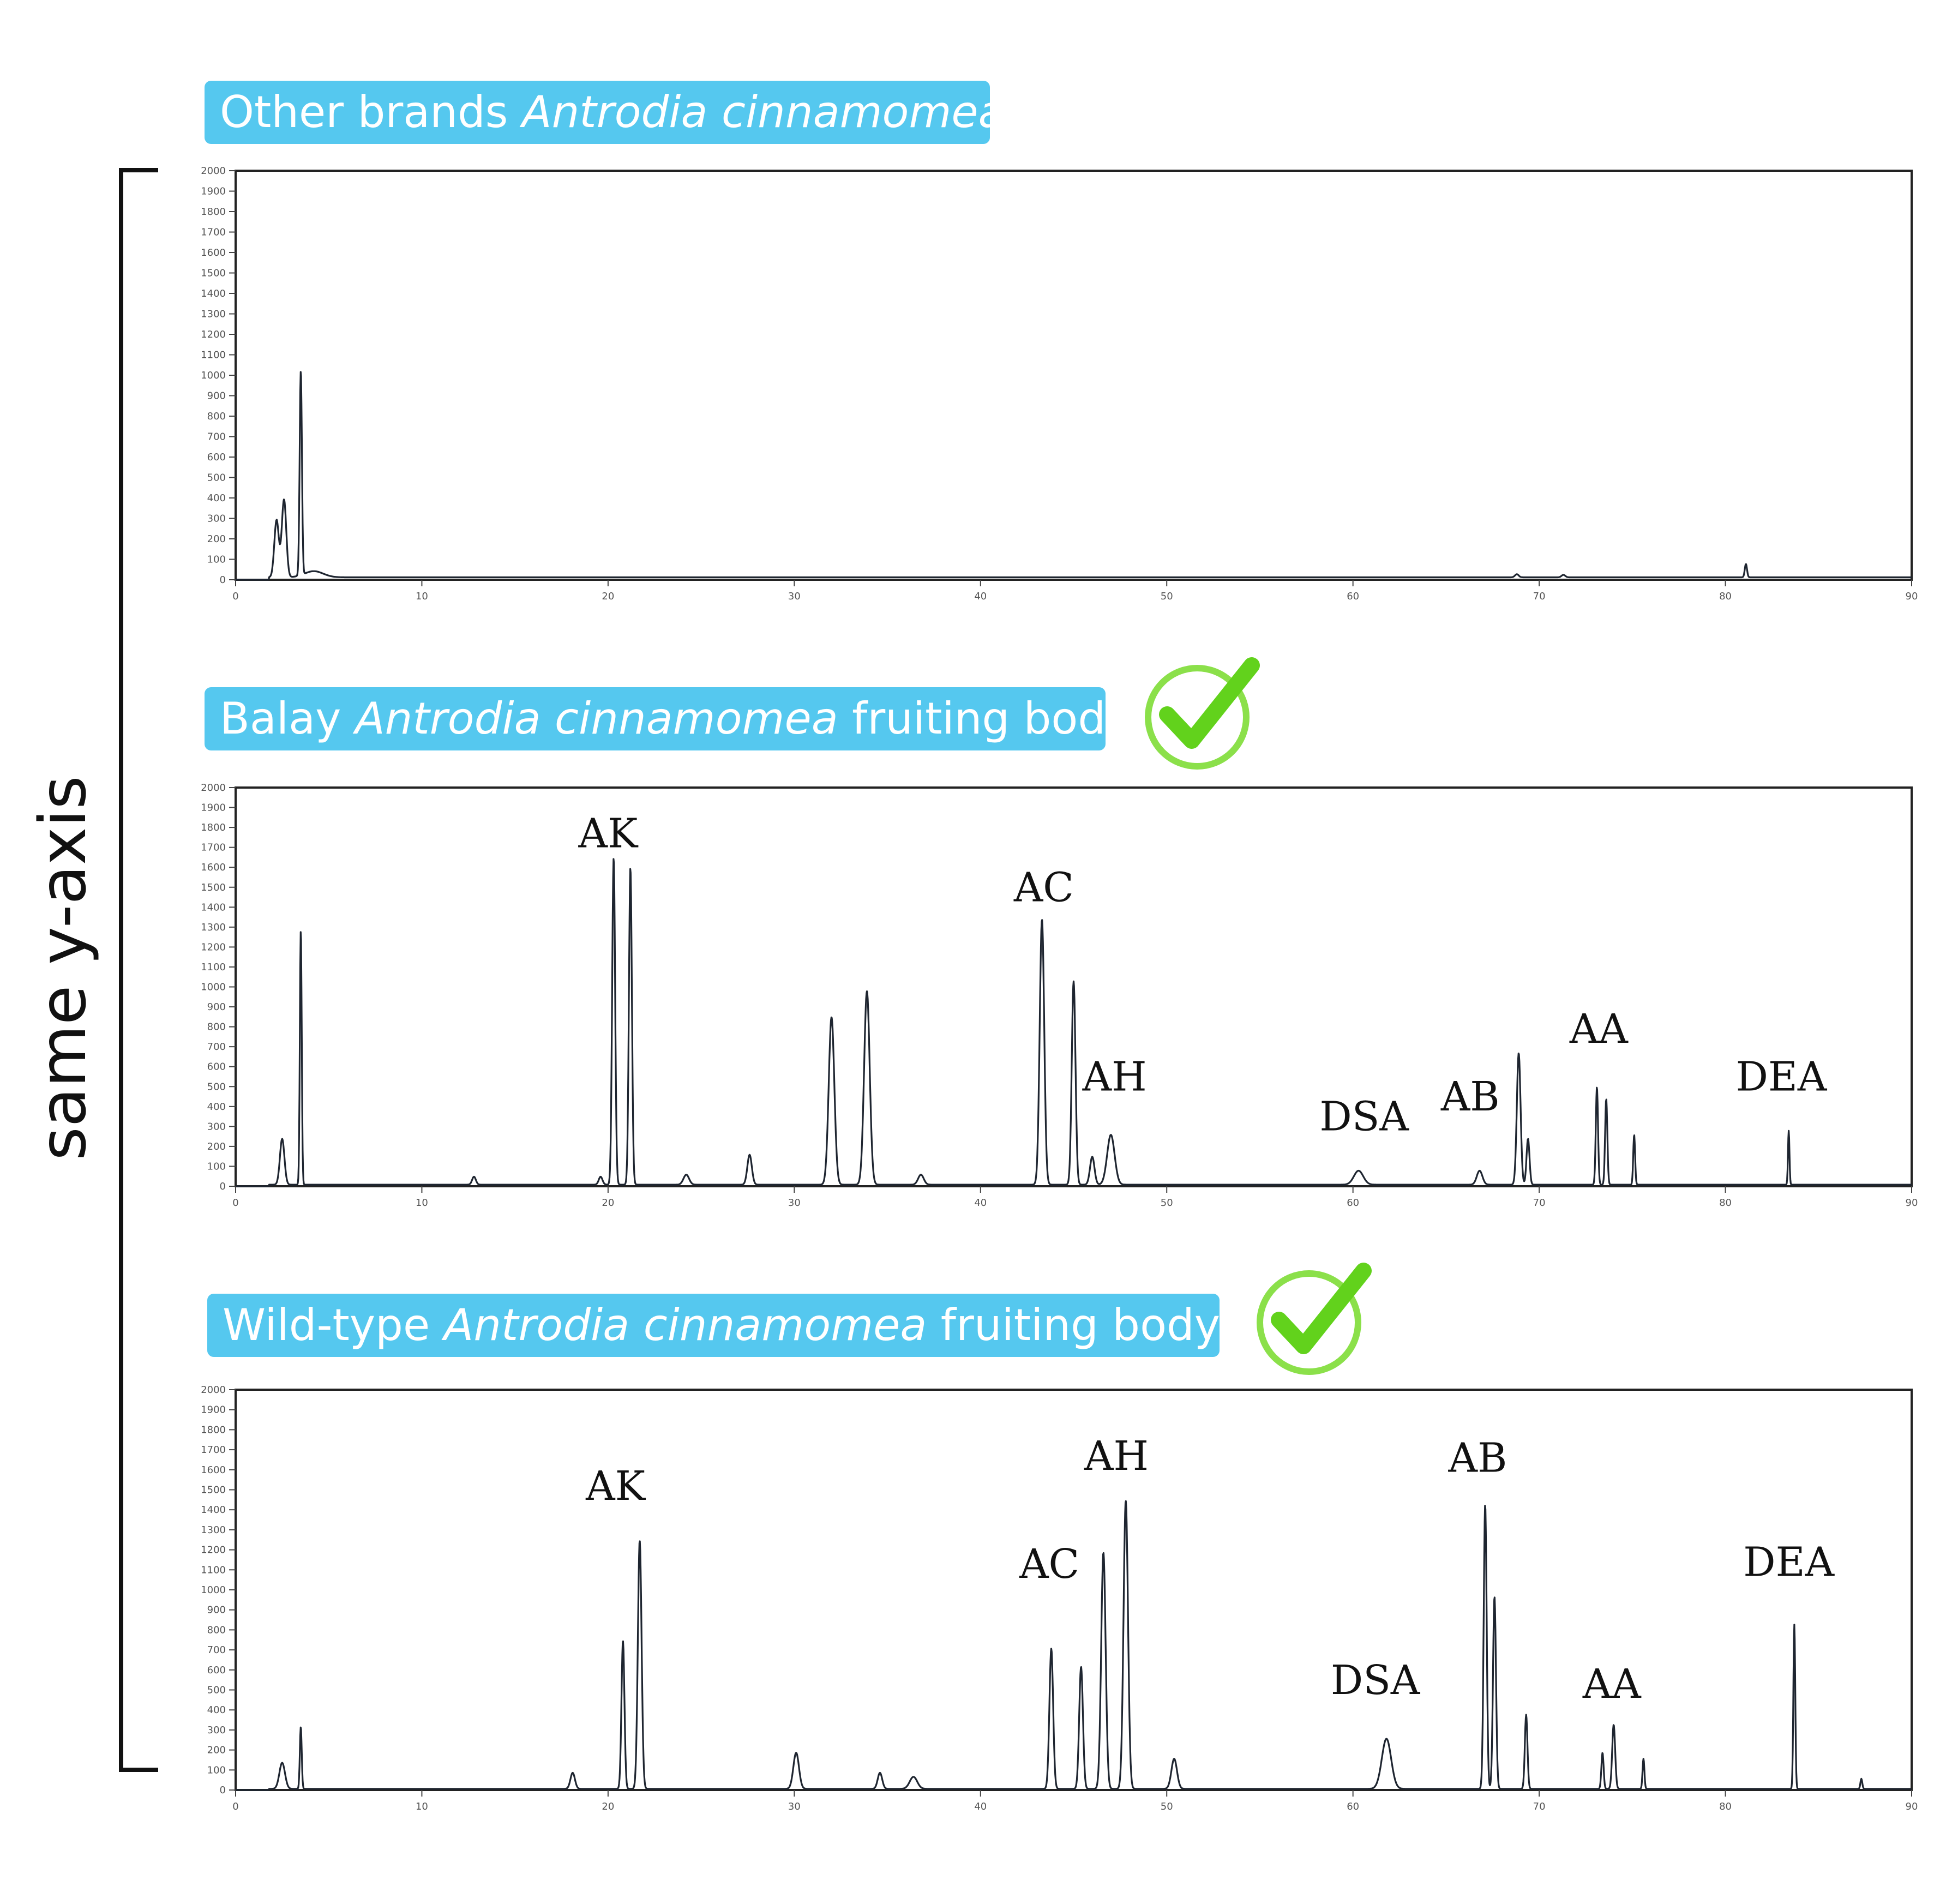  Describe the element at coordinates (1073, 1646) in the screenshot. I see `chromatogram-trace` at that location.